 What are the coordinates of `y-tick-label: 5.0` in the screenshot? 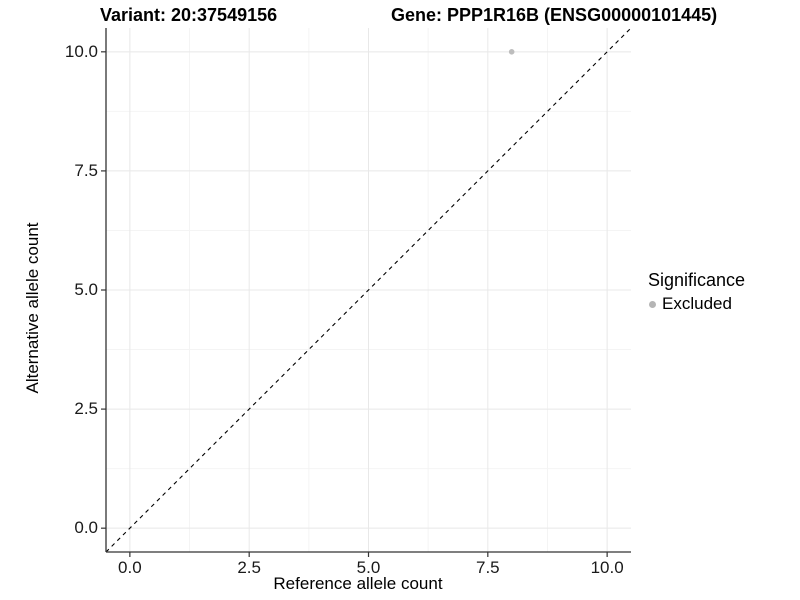 It's located at (86, 289).